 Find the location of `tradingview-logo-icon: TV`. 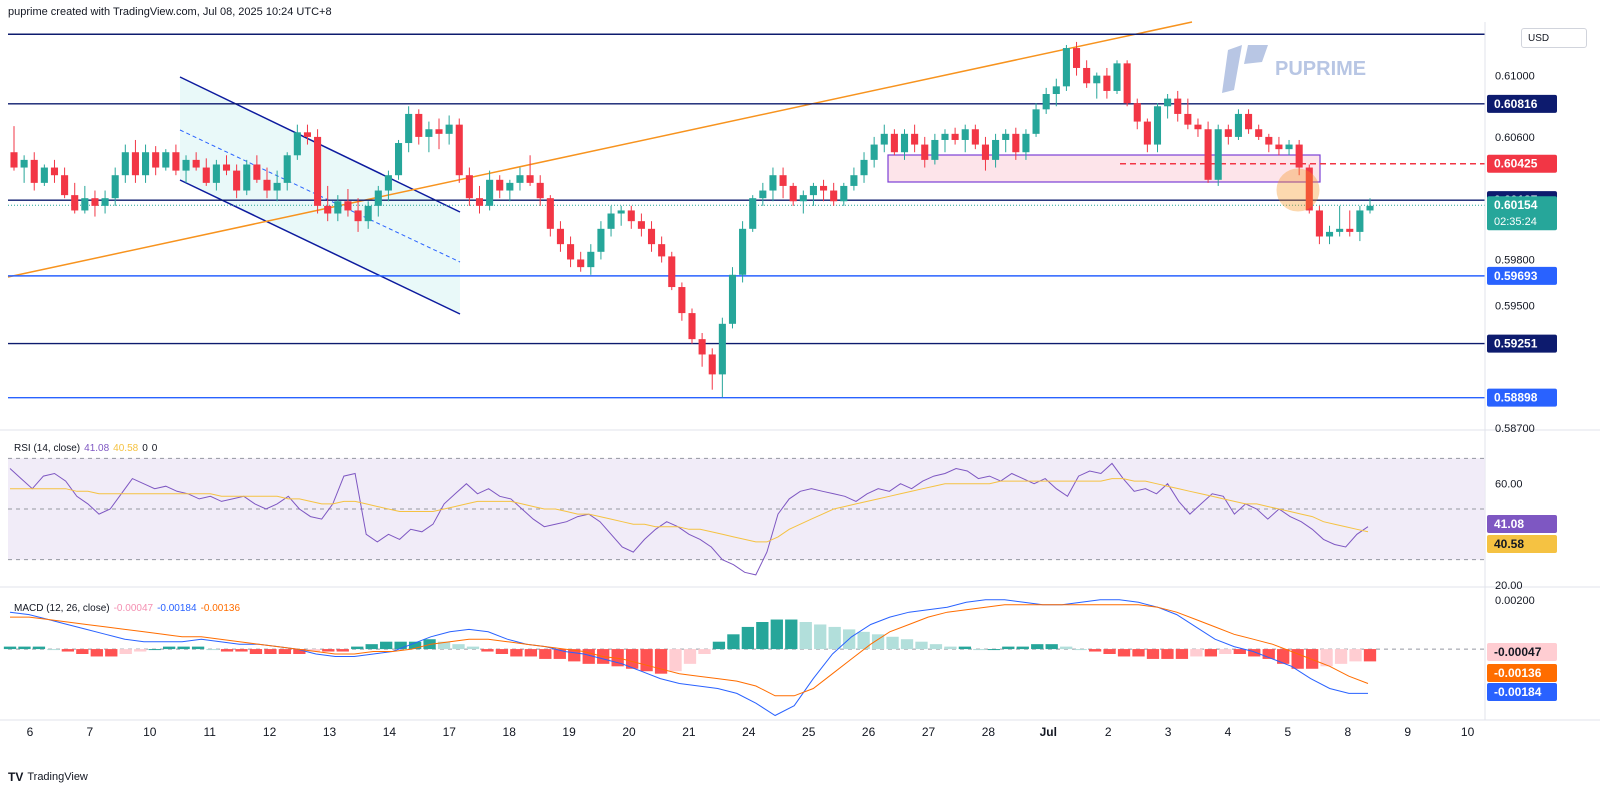

tradingview-logo-icon: TV is located at coordinates (16, 777).